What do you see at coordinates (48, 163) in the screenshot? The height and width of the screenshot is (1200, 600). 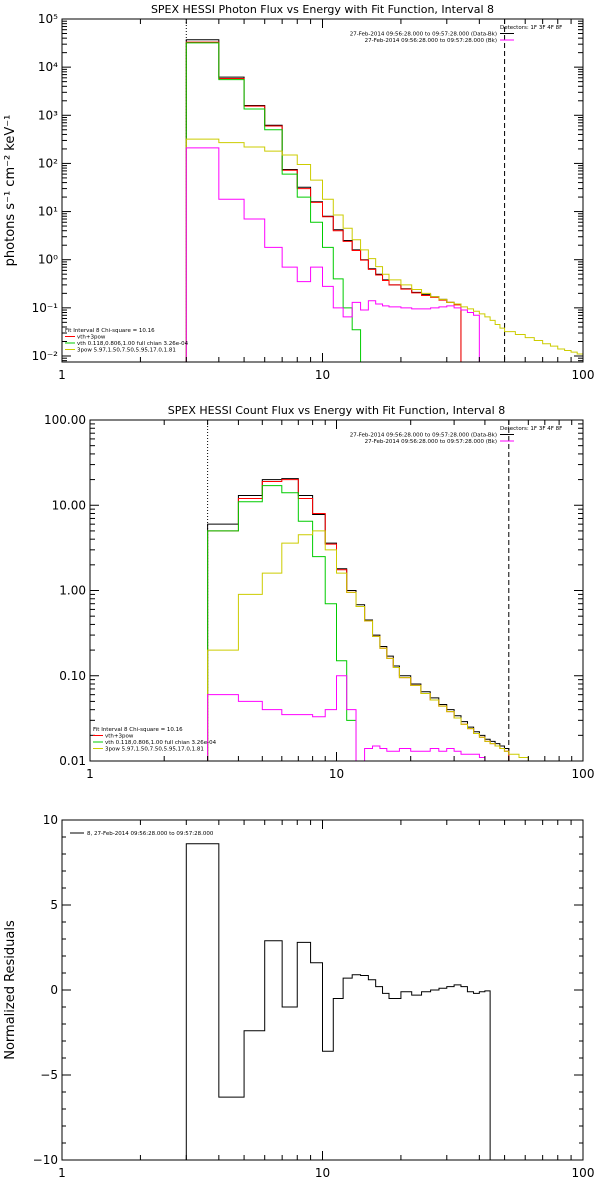 I see `y-tick-label: 10²` at bounding box center [48, 163].